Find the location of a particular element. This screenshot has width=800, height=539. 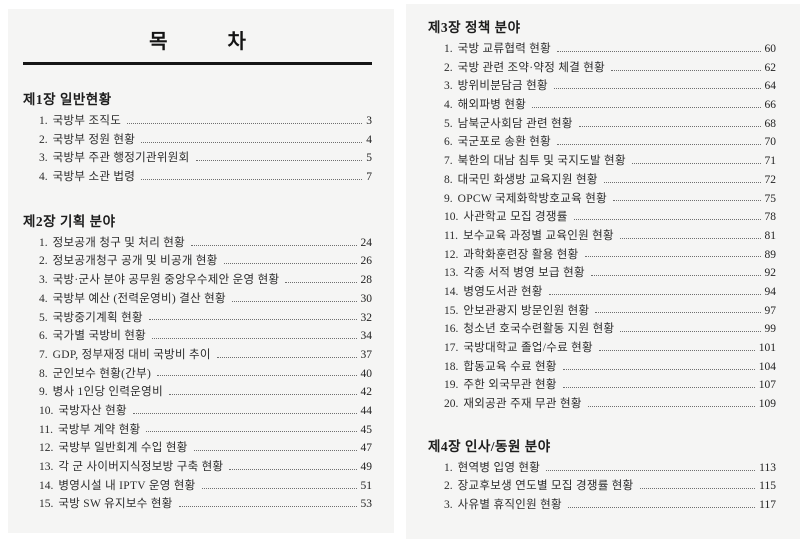

entry-page-number: 40 is located at coordinates (366, 373).